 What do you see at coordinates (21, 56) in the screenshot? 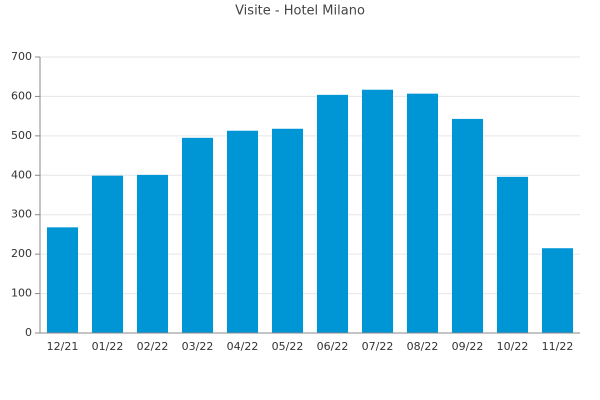
I see `y-tick-label: 700` at bounding box center [21, 56].